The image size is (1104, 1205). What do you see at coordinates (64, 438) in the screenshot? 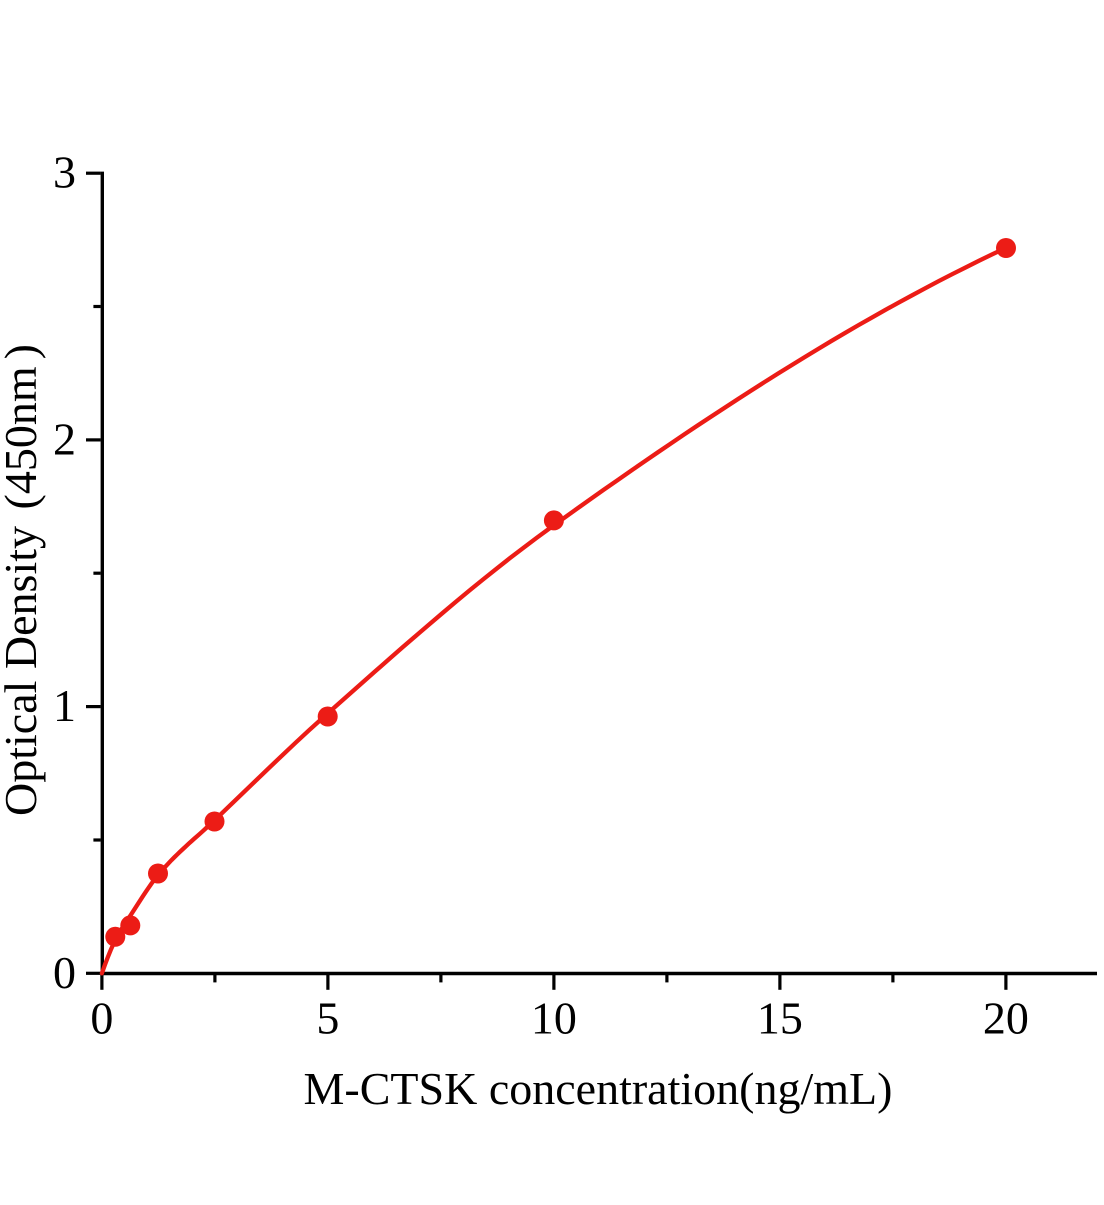
I see `svg-text: 2` at bounding box center [64, 438].